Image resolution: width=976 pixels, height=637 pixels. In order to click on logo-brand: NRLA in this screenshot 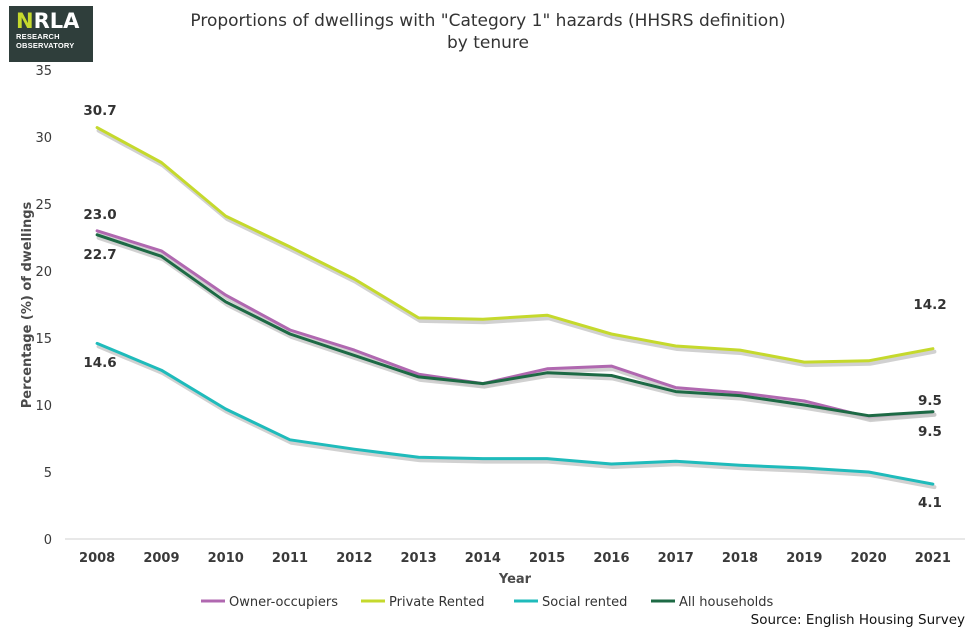, I will do `click(48, 21)`.